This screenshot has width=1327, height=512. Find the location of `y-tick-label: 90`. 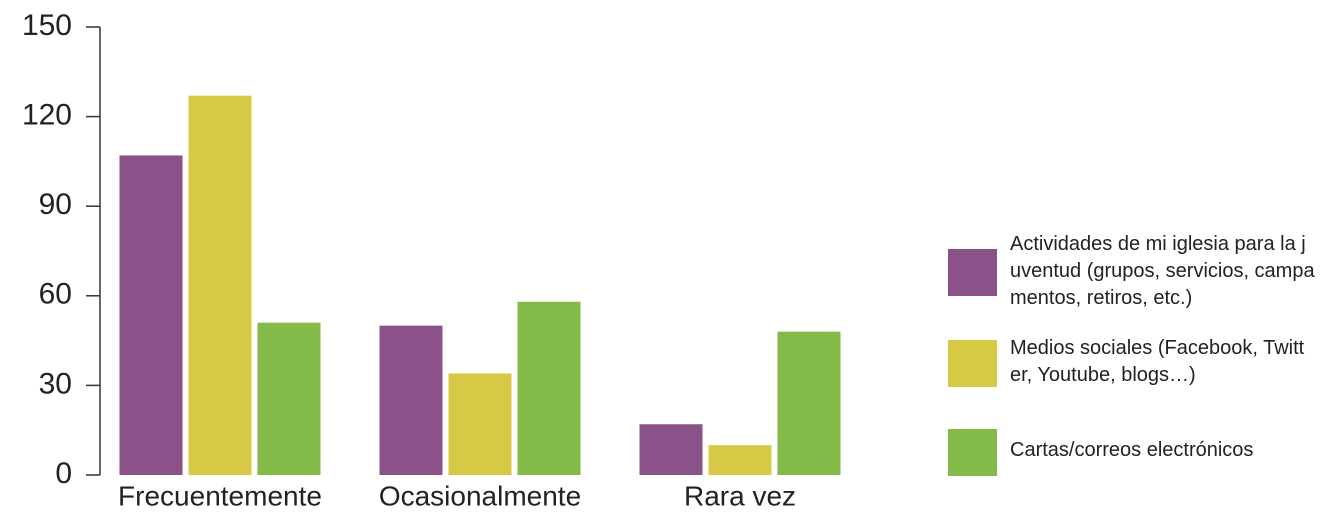

y-tick-label: 90 is located at coordinates (55, 204).